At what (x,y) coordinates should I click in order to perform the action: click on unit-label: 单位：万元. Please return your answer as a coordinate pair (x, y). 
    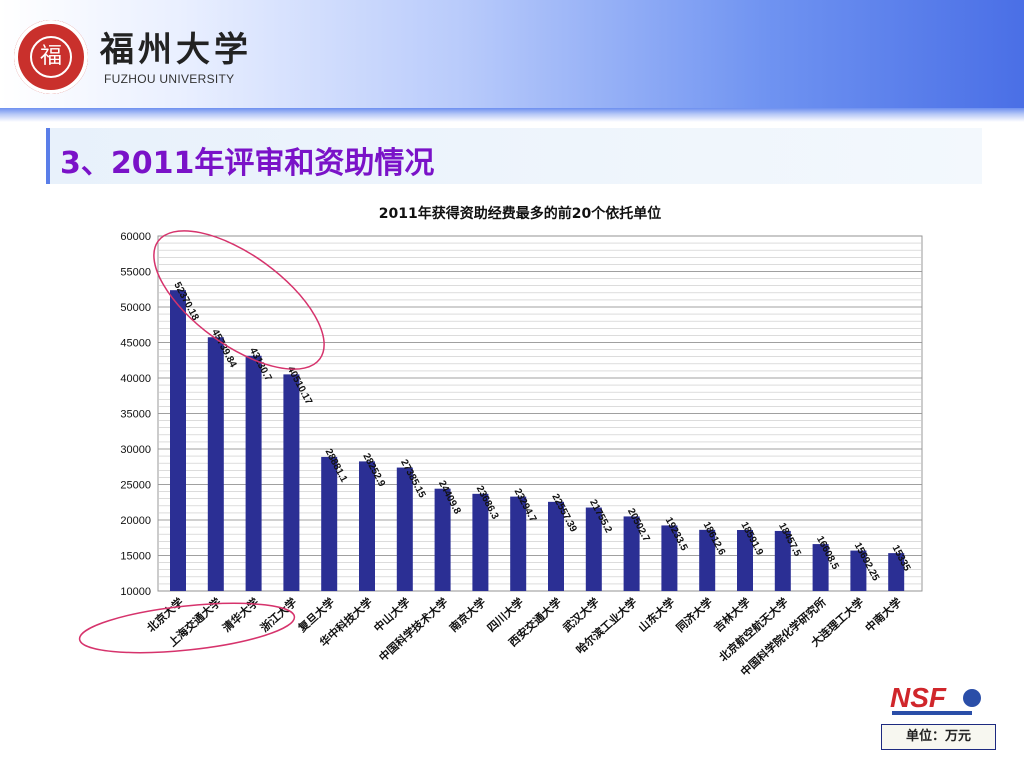
    Looking at the image, I should click on (938, 737).